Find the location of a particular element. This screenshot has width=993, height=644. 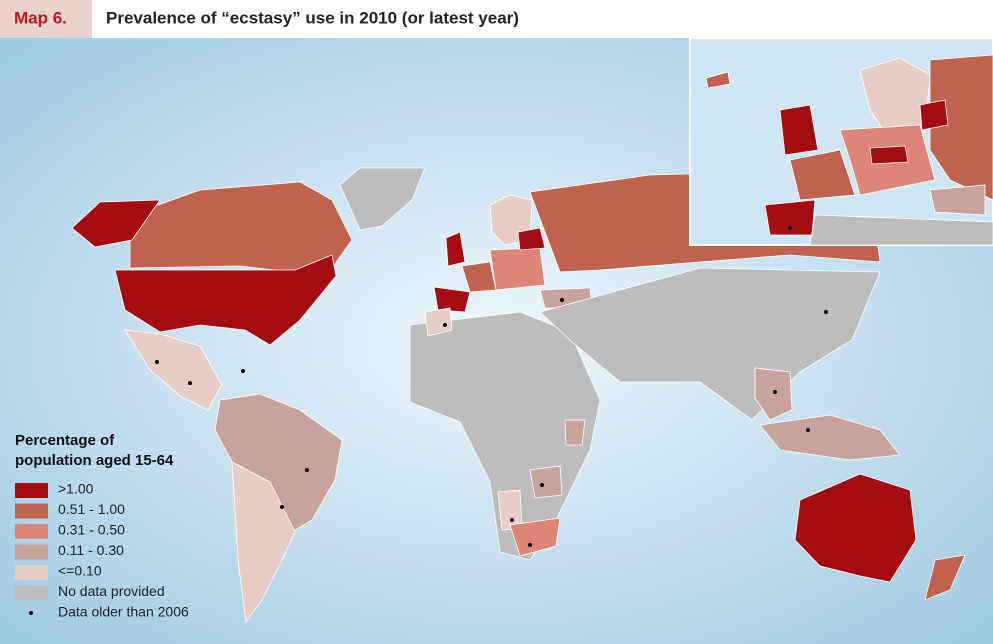

new-zealand is located at coordinates (945, 577).